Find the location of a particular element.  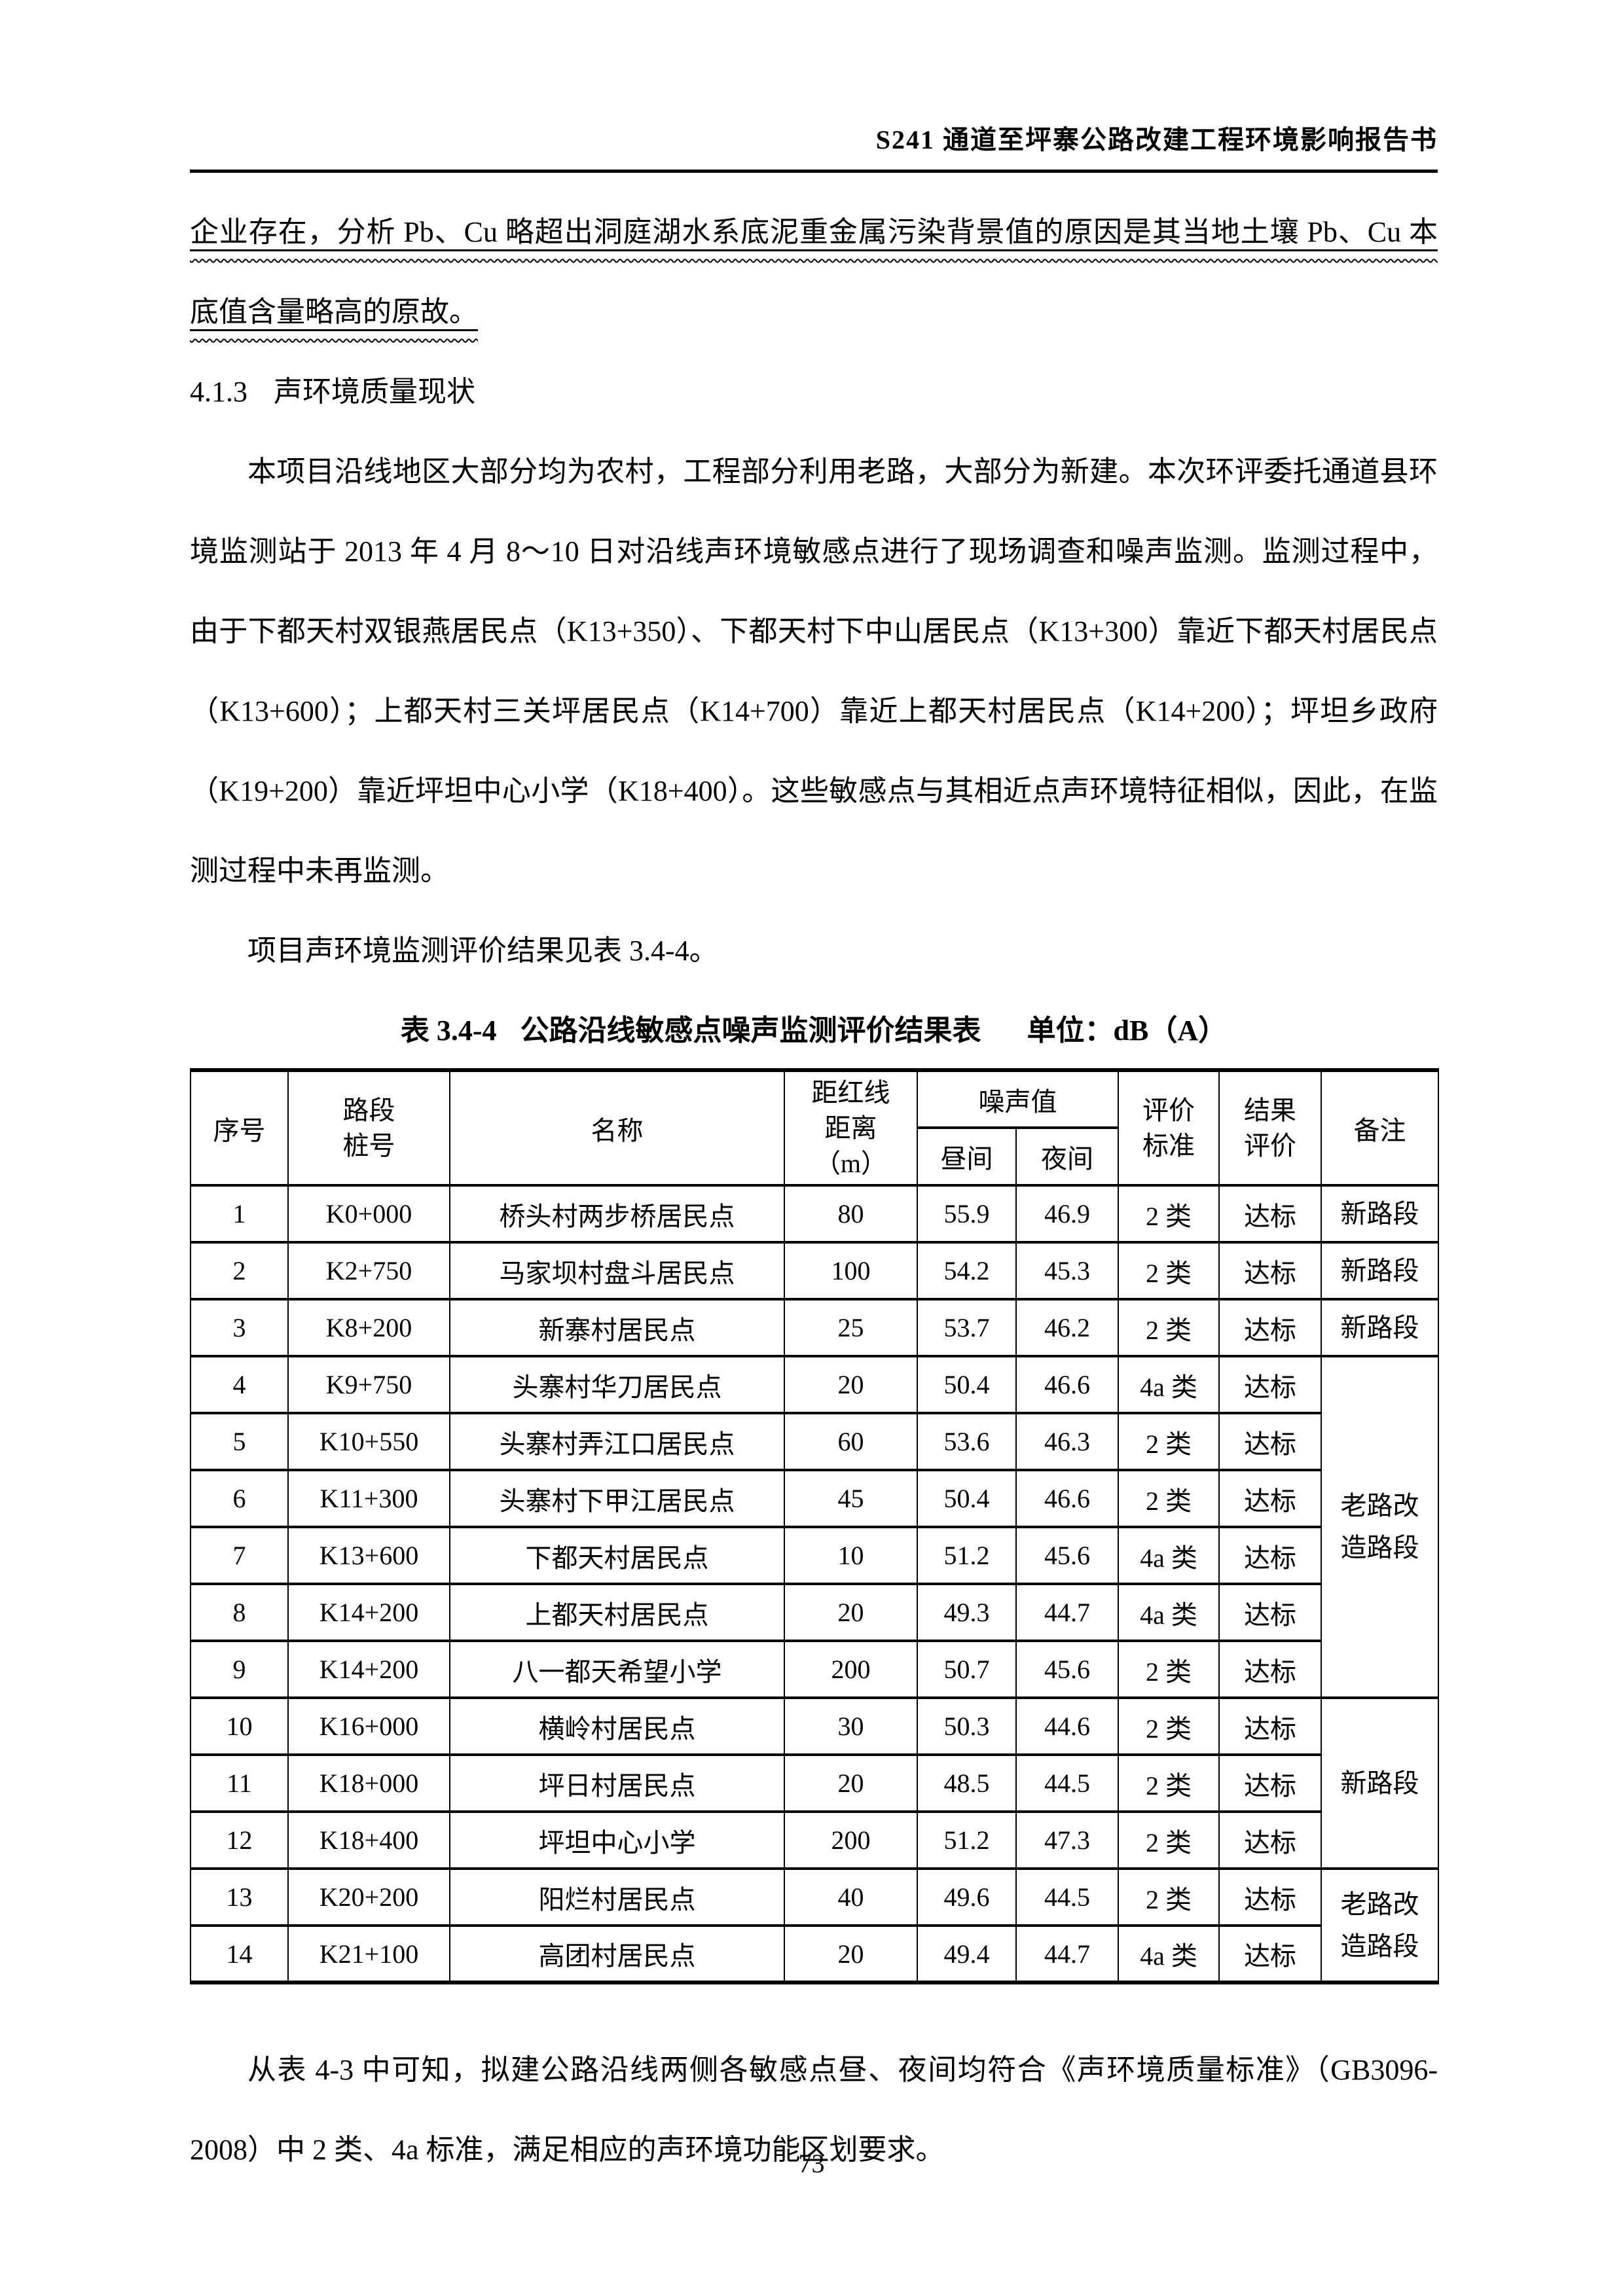

table-cell: 上都天村居民点 is located at coordinates (617, 1612).